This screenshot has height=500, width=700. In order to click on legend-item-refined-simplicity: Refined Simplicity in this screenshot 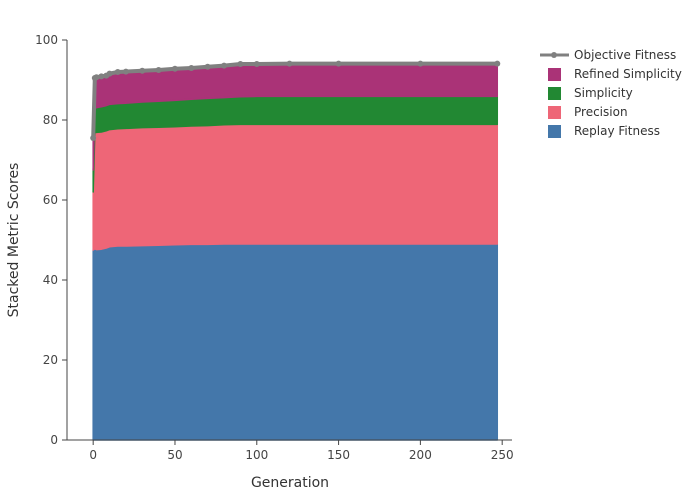, I will do `click(615, 74)`.